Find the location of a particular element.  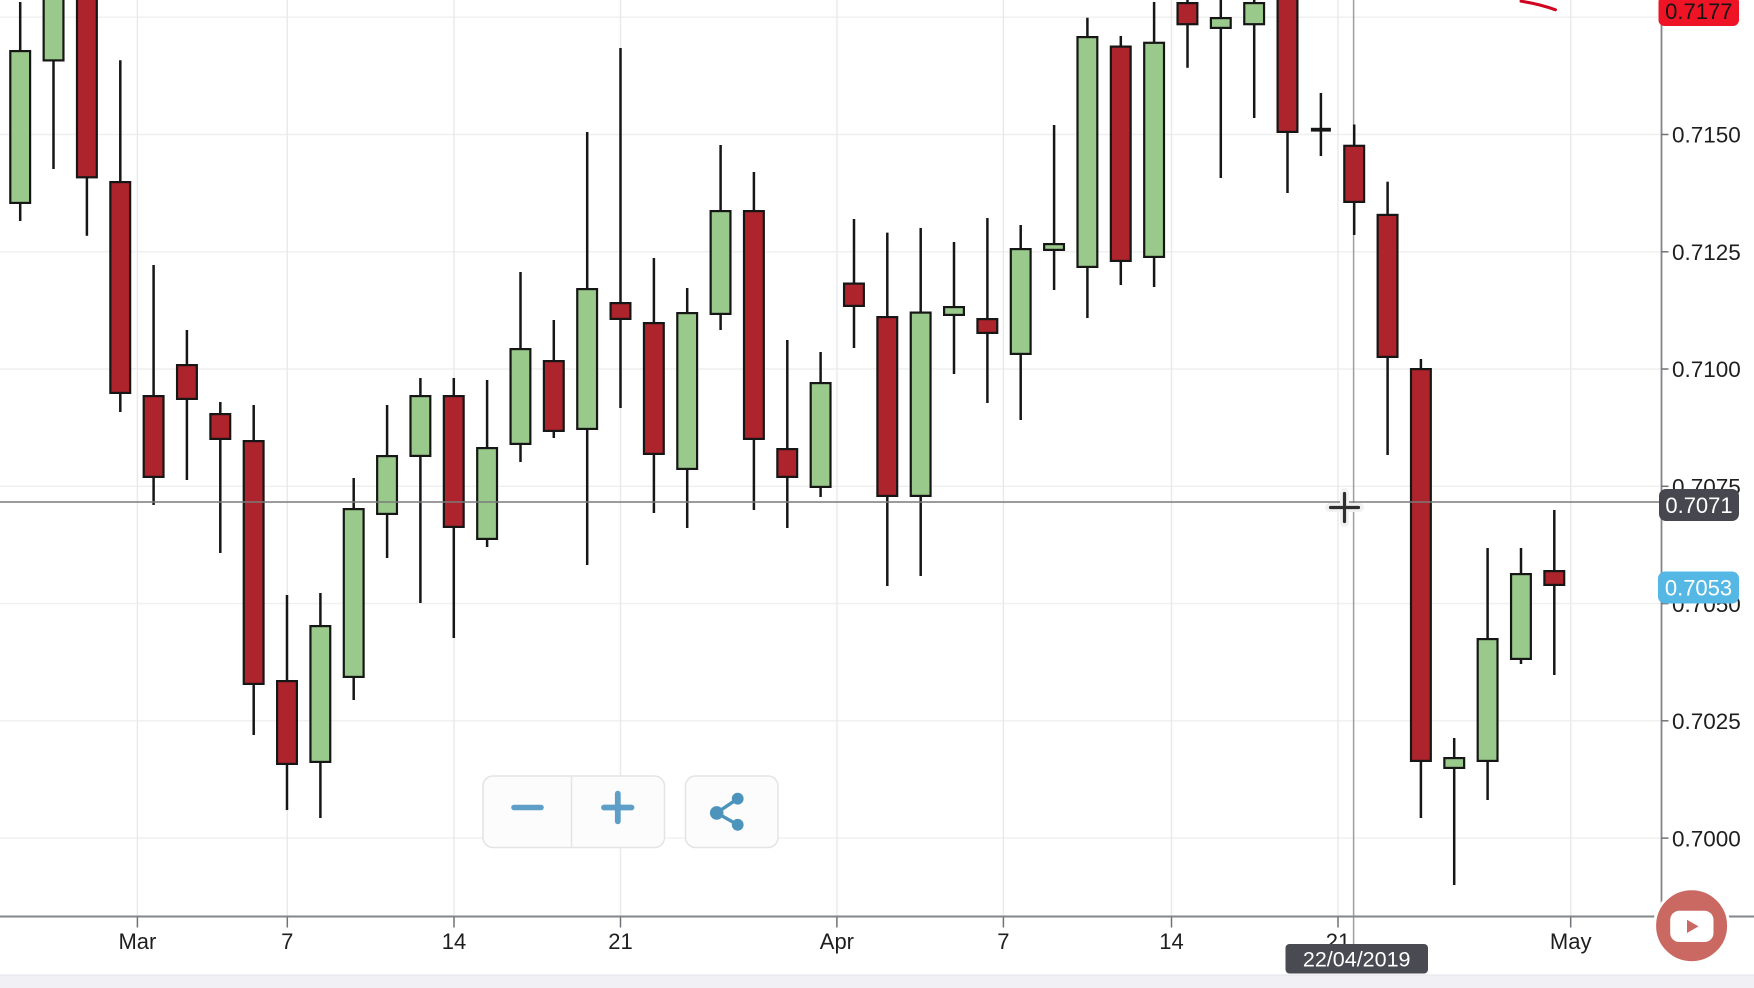

svg-text: 0.7000 is located at coordinates (1706, 838).